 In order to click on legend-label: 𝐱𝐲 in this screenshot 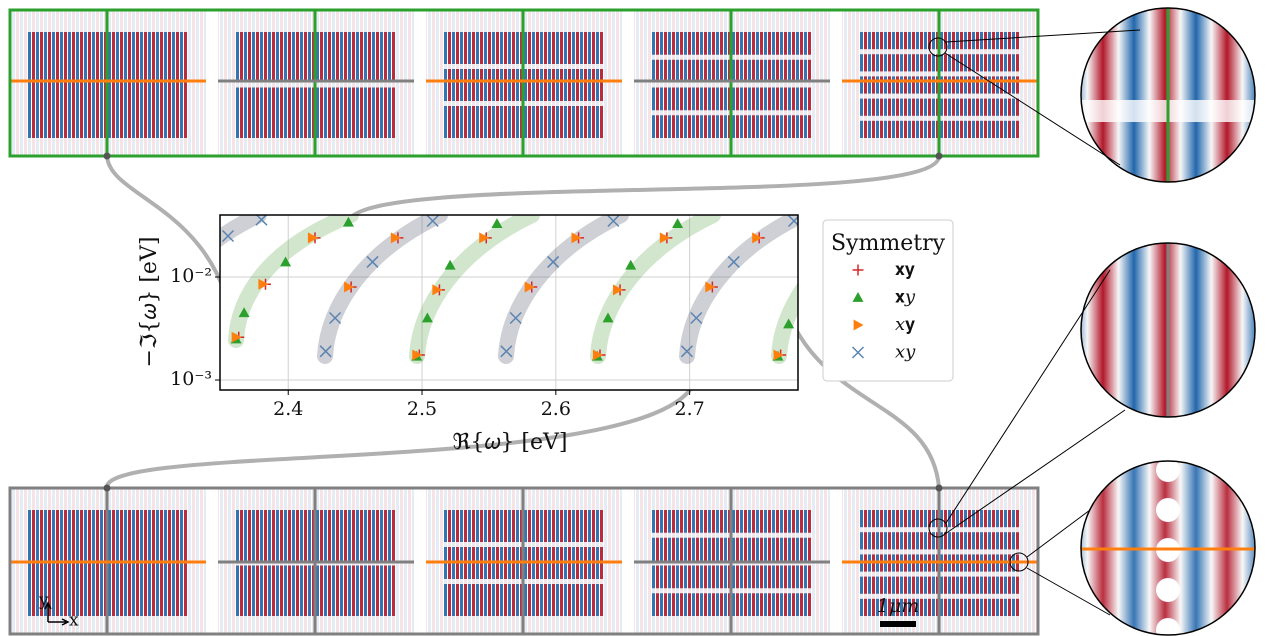, I will do `click(905, 269)`.